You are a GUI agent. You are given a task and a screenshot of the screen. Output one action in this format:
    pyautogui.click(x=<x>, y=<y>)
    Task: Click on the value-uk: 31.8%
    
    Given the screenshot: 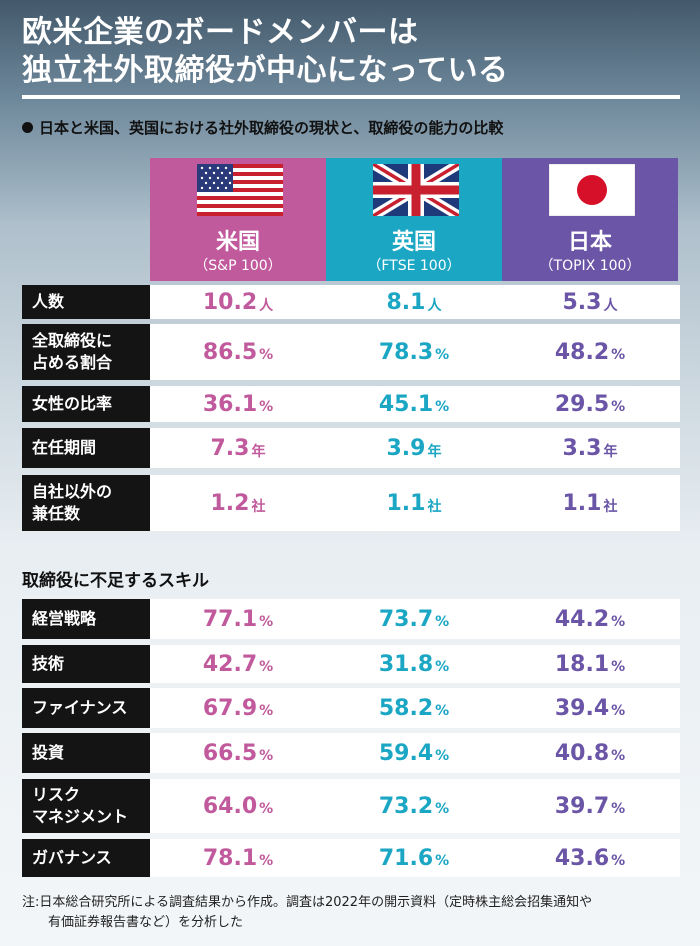 What is the action you would take?
    pyautogui.click(x=414, y=664)
    